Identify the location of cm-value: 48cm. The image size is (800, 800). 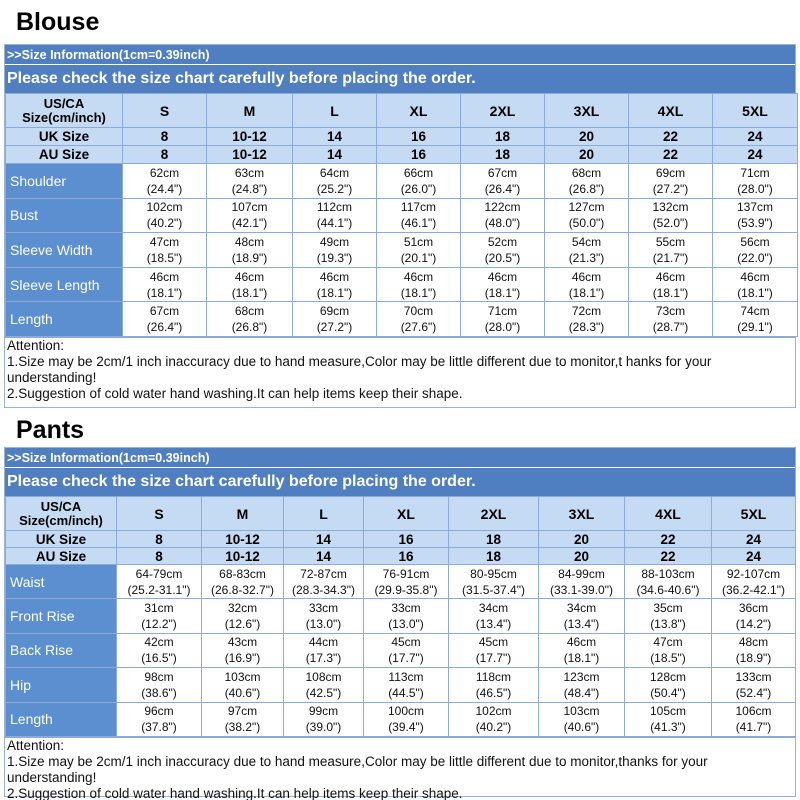
(249, 241).